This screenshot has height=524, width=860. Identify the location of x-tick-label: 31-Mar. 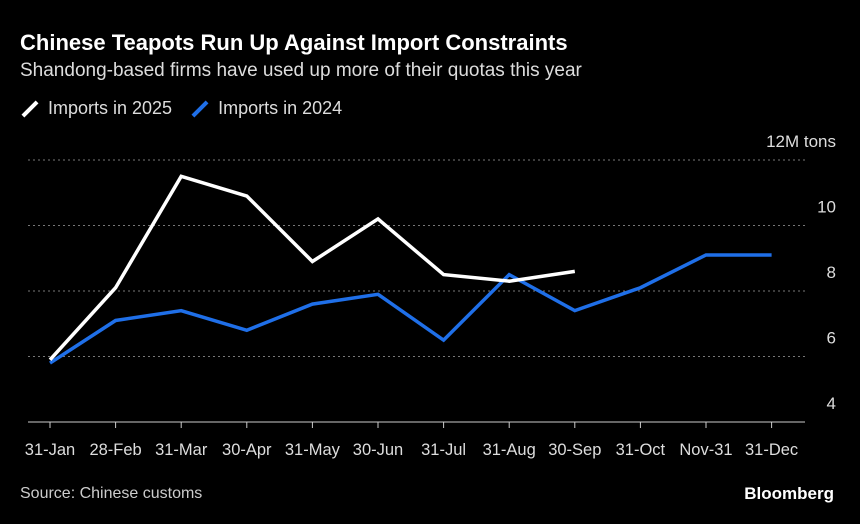
(181, 450).